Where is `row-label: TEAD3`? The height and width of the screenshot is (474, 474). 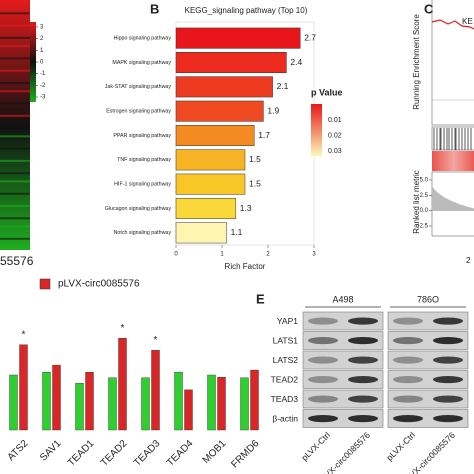 row-label: TEAD3 is located at coordinates (285, 399).